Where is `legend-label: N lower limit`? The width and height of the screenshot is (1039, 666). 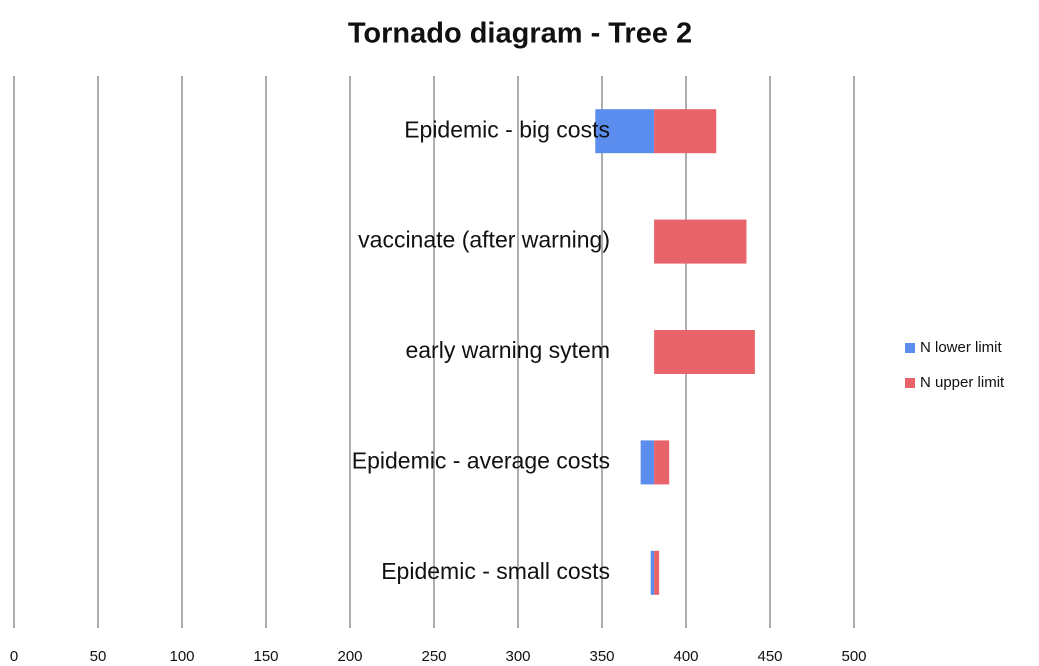 legend-label: N lower limit is located at coordinates (961, 347).